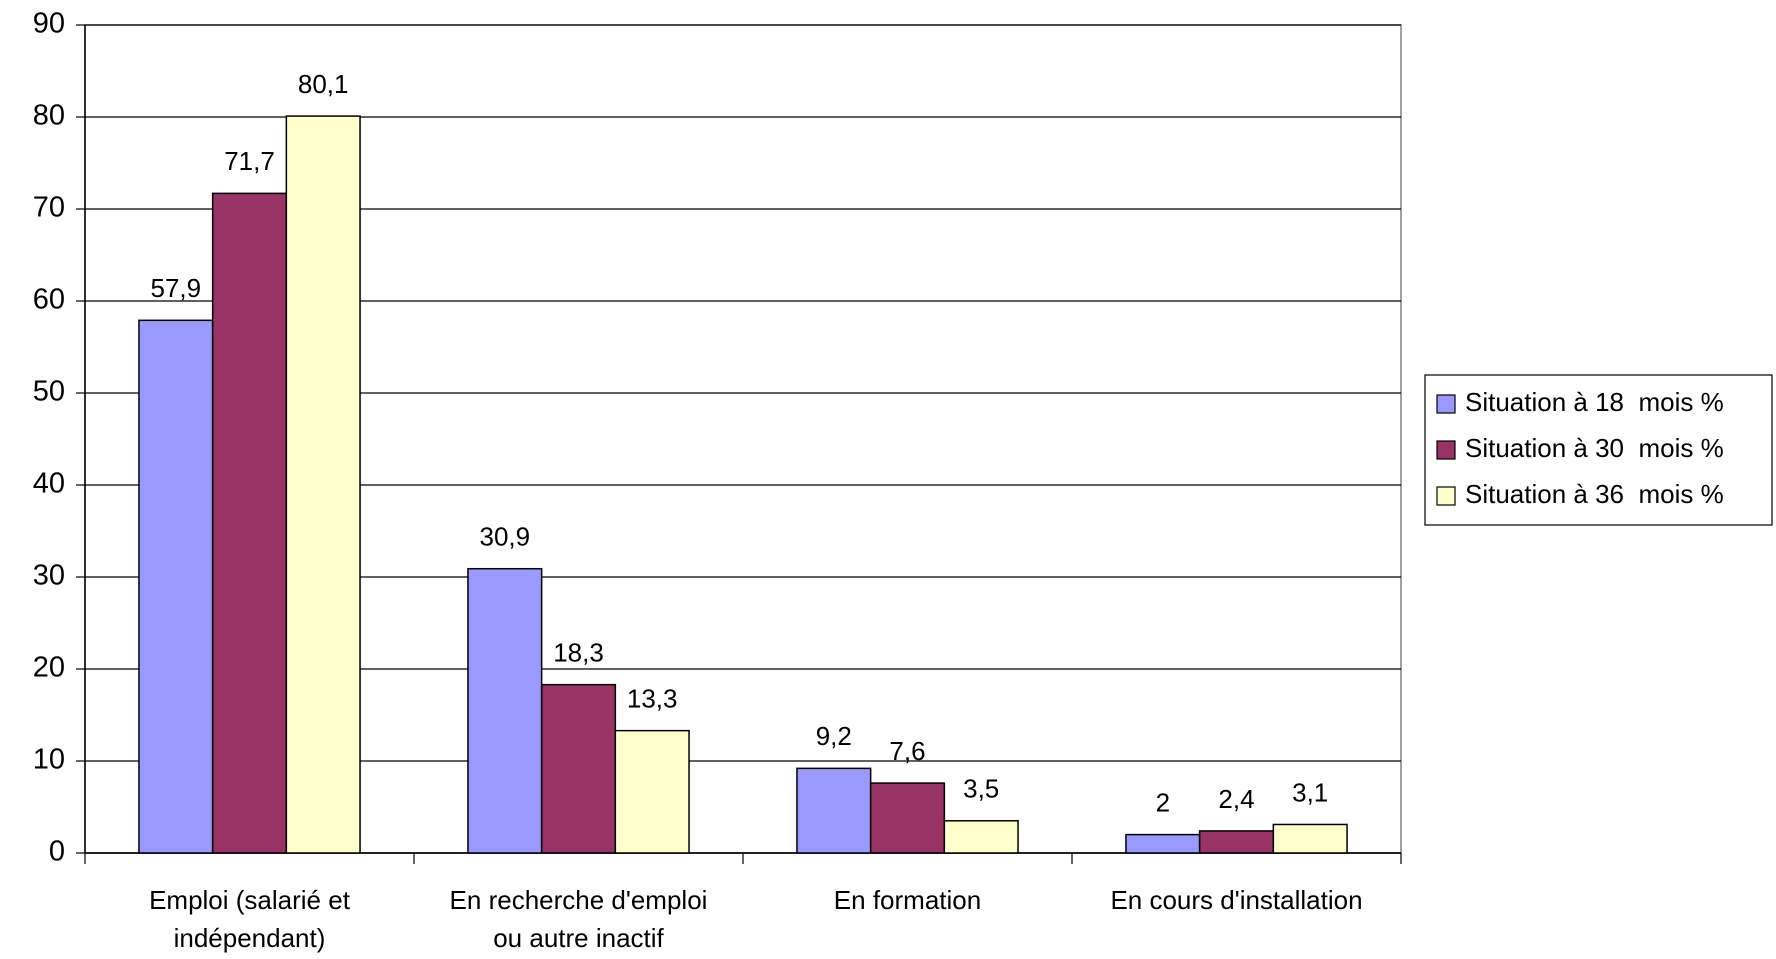 Image resolution: width=1776 pixels, height=959 pixels. What do you see at coordinates (249, 161) in the screenshot?
I see `value-label: 71,7` at bounding box center [249, 161].